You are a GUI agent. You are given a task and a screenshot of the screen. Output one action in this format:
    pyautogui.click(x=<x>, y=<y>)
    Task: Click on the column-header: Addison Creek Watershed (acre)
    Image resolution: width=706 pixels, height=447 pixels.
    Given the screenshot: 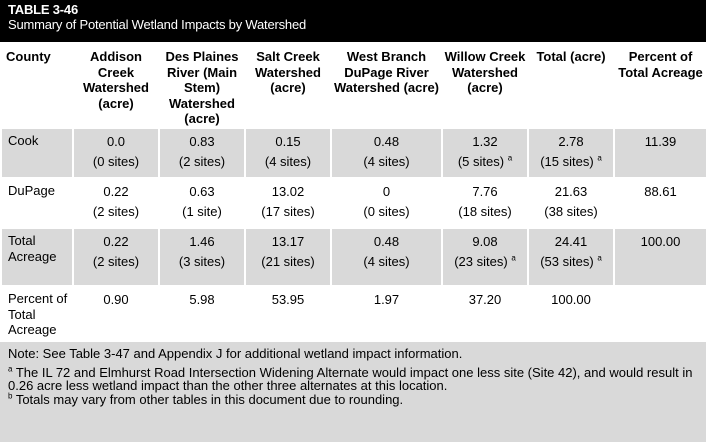 What is the action you would take?
    pyautogui.click(x=116, y=85)
    